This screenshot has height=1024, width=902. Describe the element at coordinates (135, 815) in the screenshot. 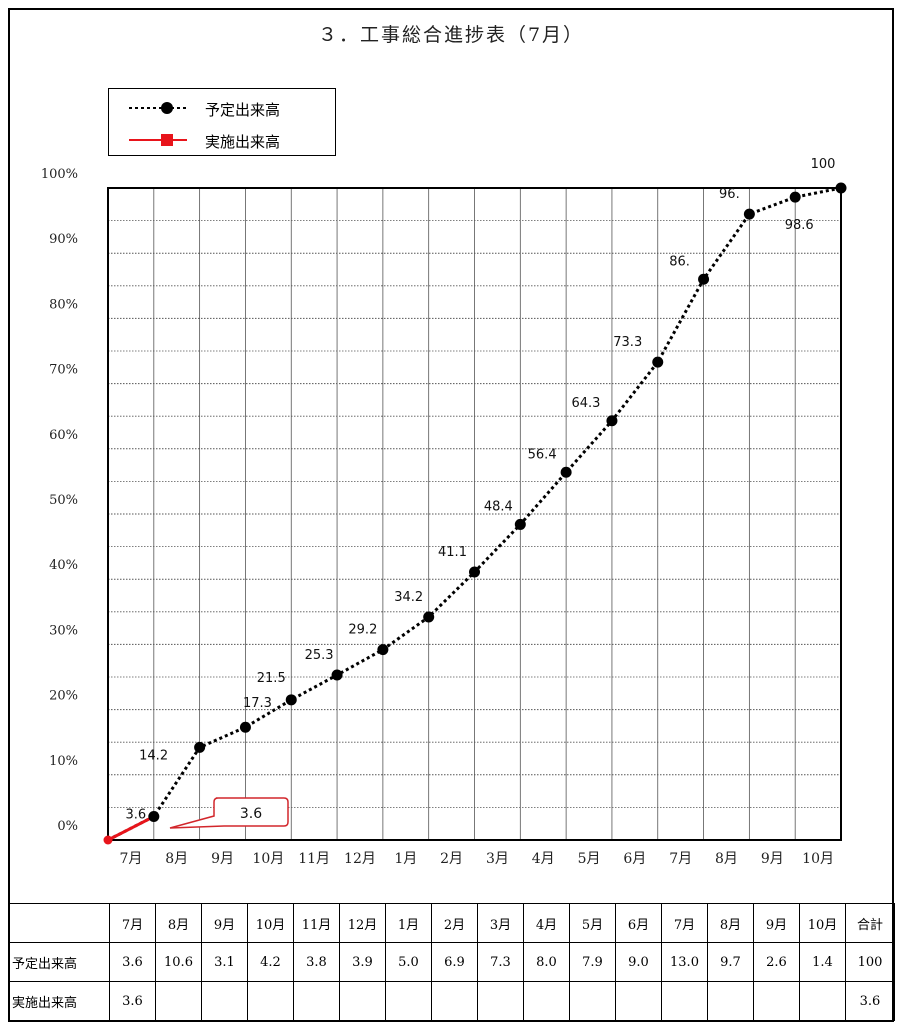

I see `planned-data-label: 3.6` at that location.